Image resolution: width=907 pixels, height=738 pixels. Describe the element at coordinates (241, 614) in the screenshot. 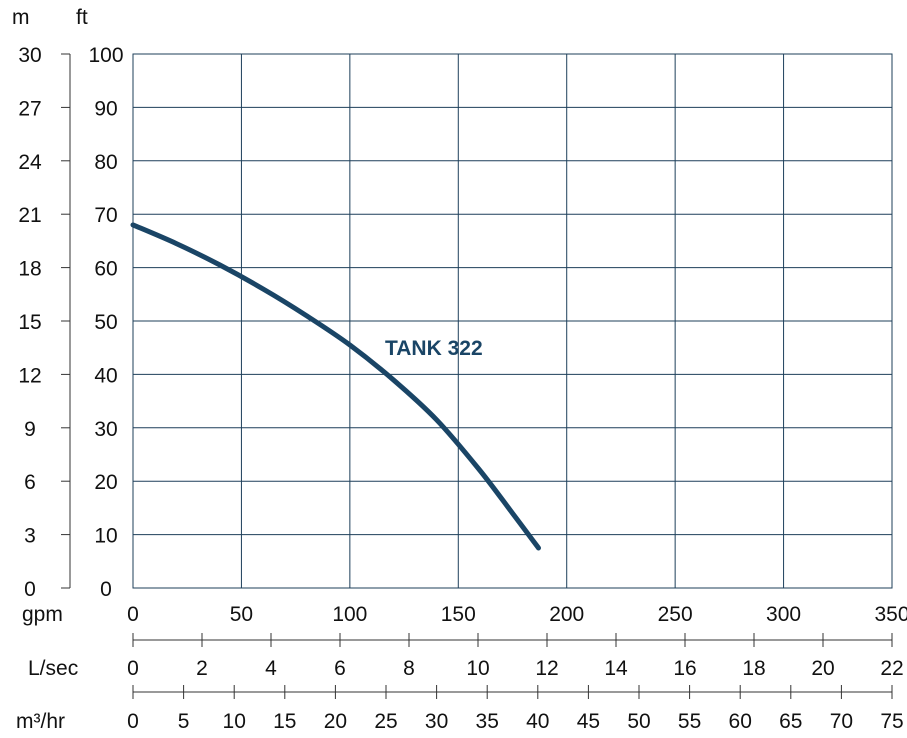

I see `gpm-tick-label: 50` at that location.